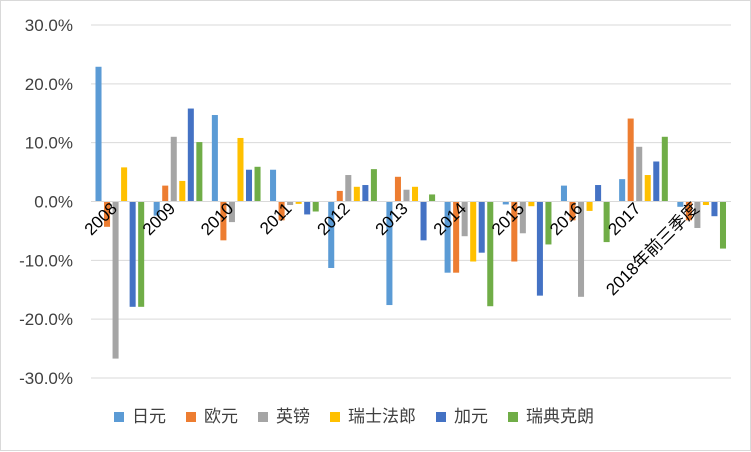 This screenshot has width=751, height=452. What do you see at coordinates (539, 248) in the screenshot?
I see `bar-加元-2015` at bounding box center [539, 248].